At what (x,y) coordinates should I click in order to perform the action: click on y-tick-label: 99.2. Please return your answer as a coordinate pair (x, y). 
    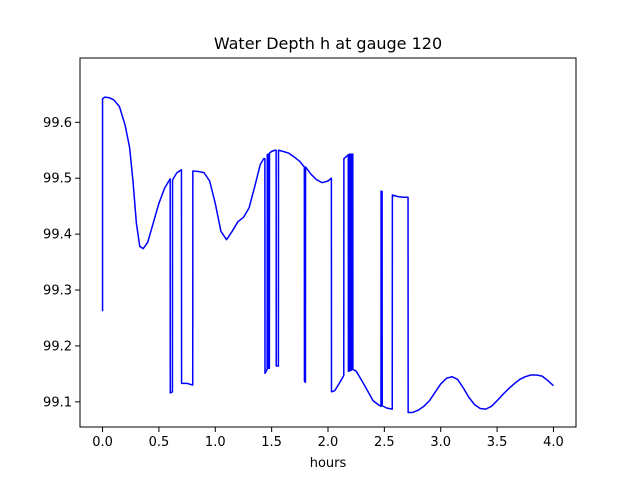
    Looking at the image, I should click on (57, 346).